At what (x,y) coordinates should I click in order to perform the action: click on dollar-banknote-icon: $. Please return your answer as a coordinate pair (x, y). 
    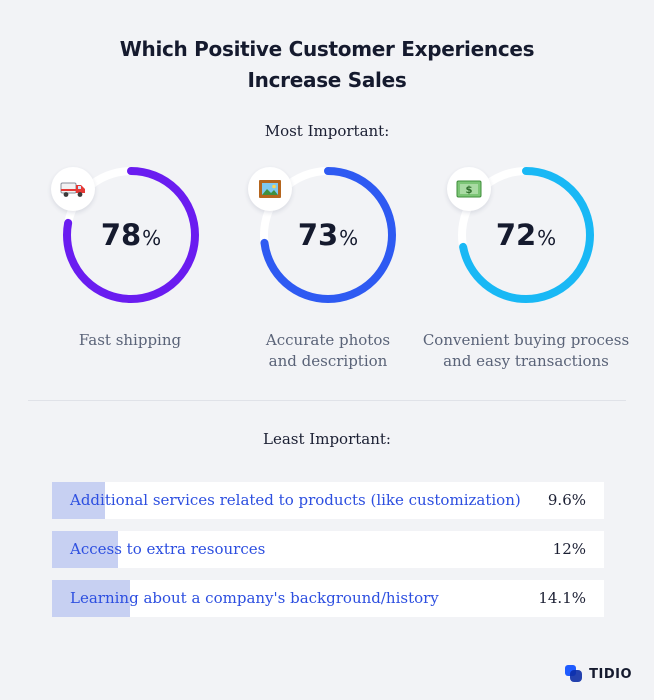
    Looking at the image, I should click on (469, 189).